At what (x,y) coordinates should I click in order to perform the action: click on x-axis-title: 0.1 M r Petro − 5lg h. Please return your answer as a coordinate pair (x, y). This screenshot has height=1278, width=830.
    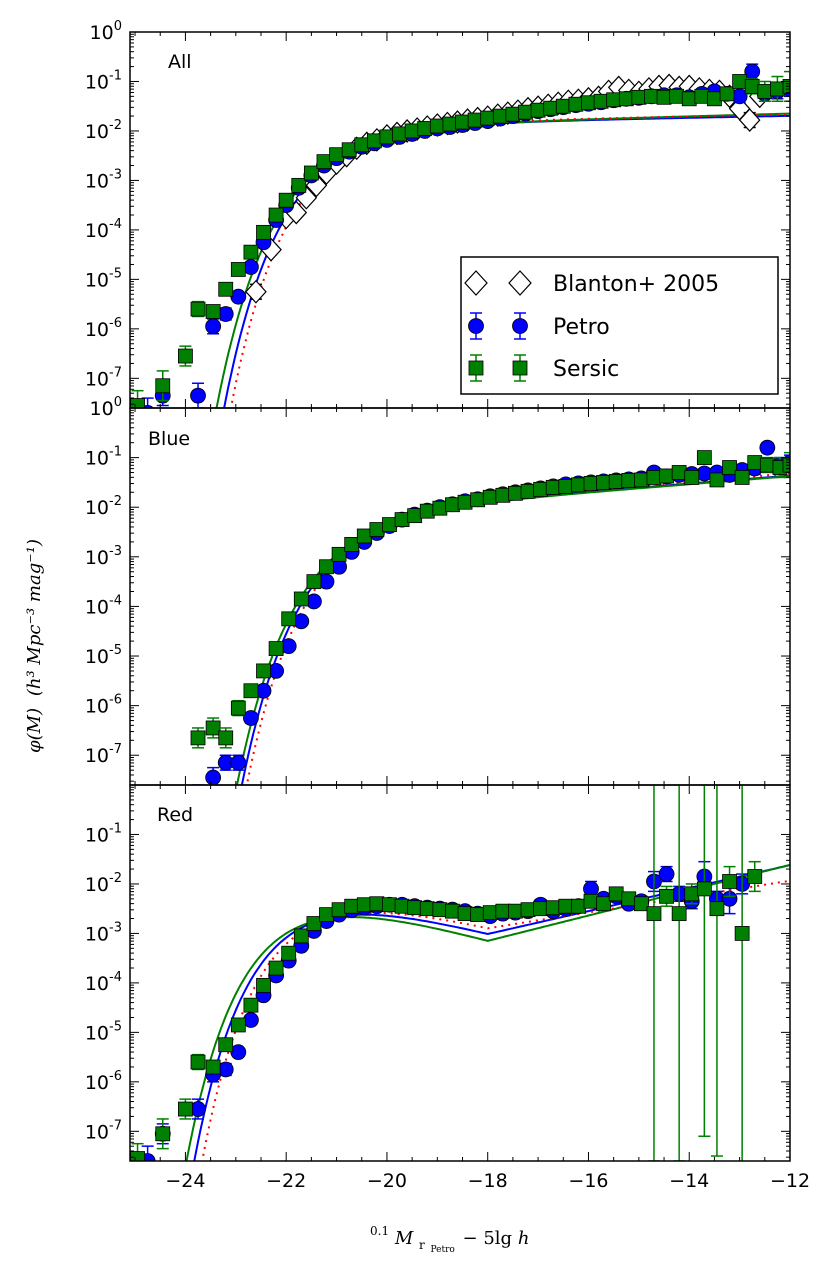
    Looking at the image, I should click on (449, 1238).